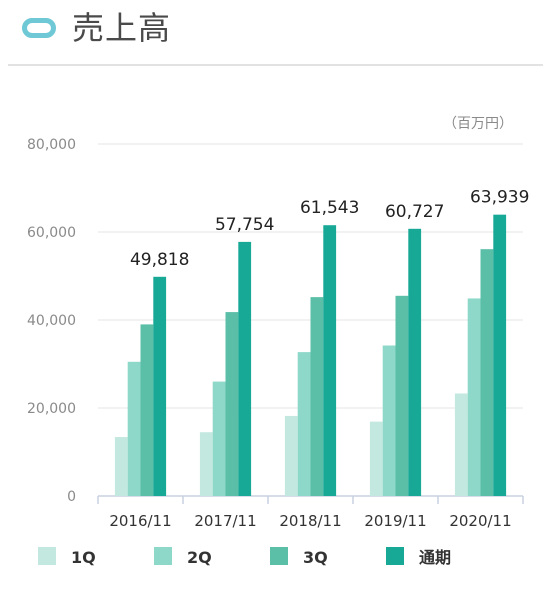 Image resolution: width=551 pixels, height=592 pixels. Describe the element at coordinates (140, 521) in the screenshot. I see `x-tick-label: 2016/11` at that location.